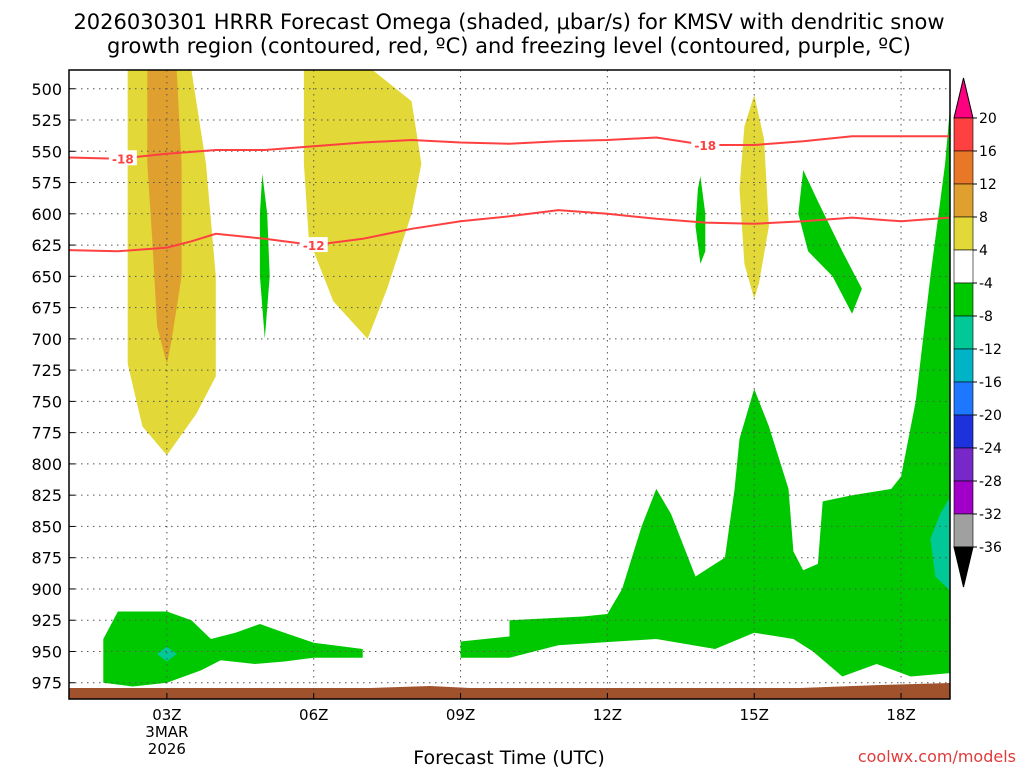 Image resolution: width=1024 pixels, height=768 pixels. What do you see at coordinates (46, 683) in the screenshot?
I see `y-tick-label-975: 975` at bounding box center [46, 683].